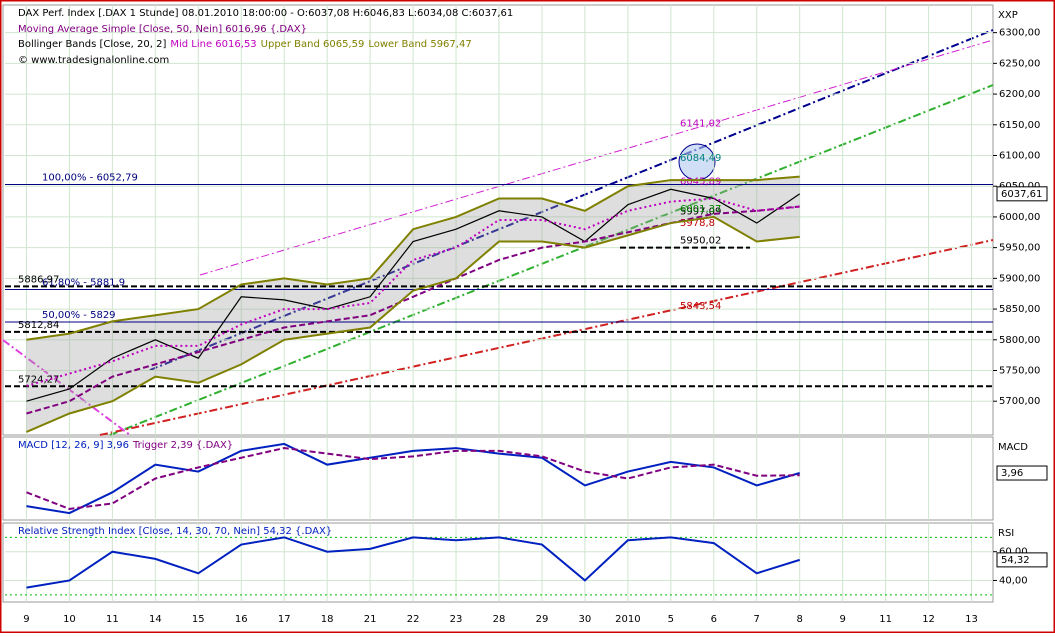 The width and height of the screenshot is (1055, 637). I want to click on level-label: 5978,8, so click(697, 223).